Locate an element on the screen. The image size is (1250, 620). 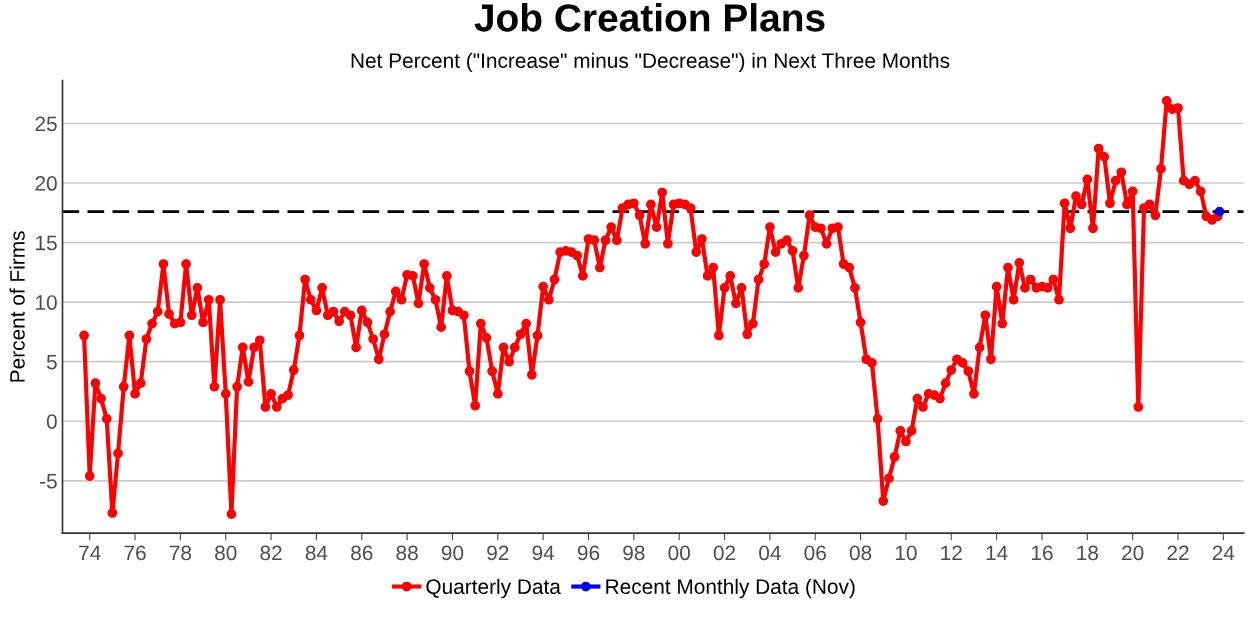
y-tick-label: 20 is located at coordinates (46, 183).